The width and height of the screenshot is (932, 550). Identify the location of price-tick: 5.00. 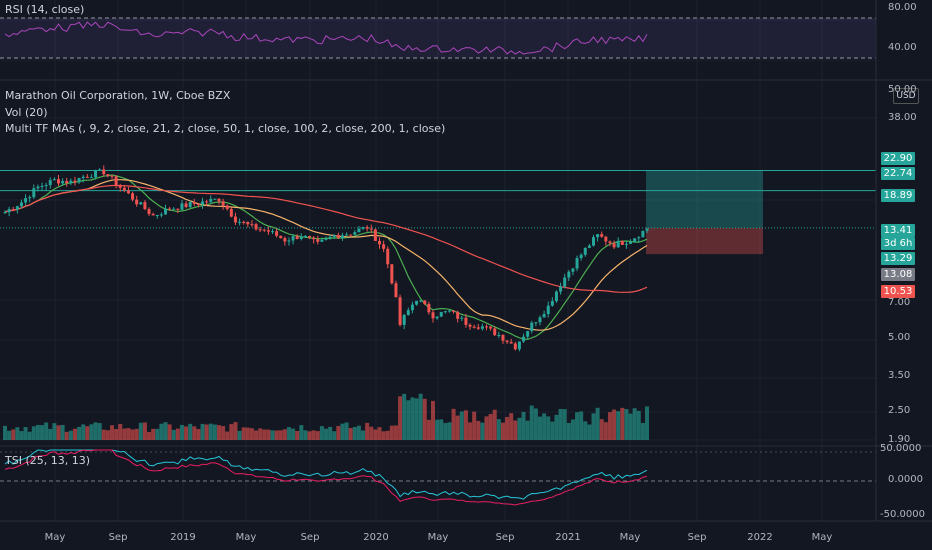
(899, 337).